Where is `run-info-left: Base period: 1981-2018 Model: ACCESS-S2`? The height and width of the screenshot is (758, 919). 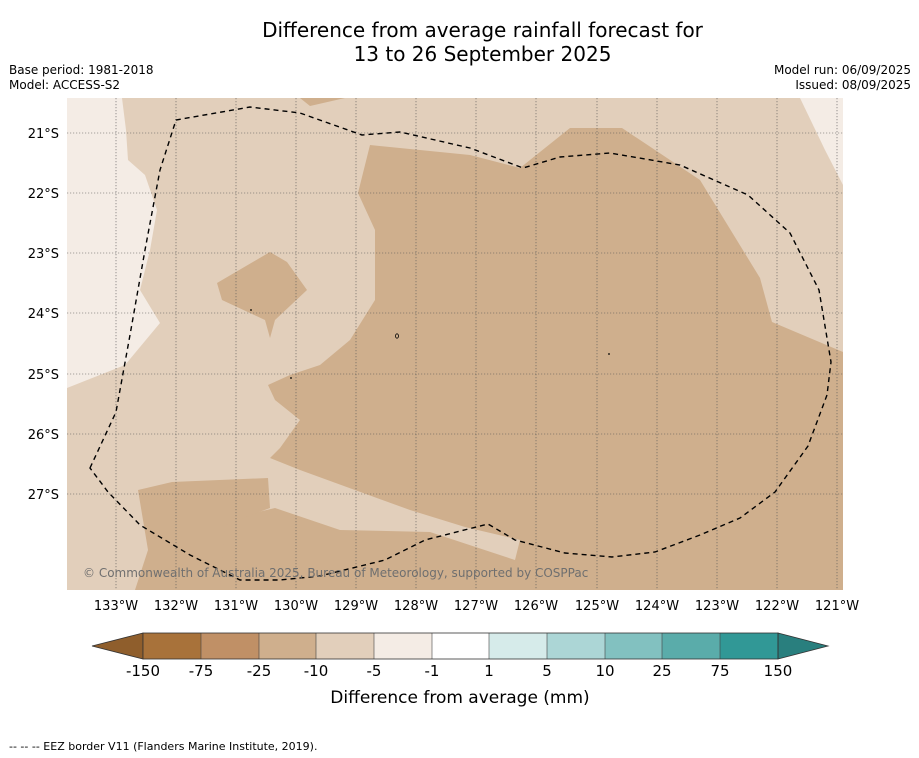 run-info-left: Base period: 1981-2018 Model: ACCESS-S2 is located at coordinates (81, 78).